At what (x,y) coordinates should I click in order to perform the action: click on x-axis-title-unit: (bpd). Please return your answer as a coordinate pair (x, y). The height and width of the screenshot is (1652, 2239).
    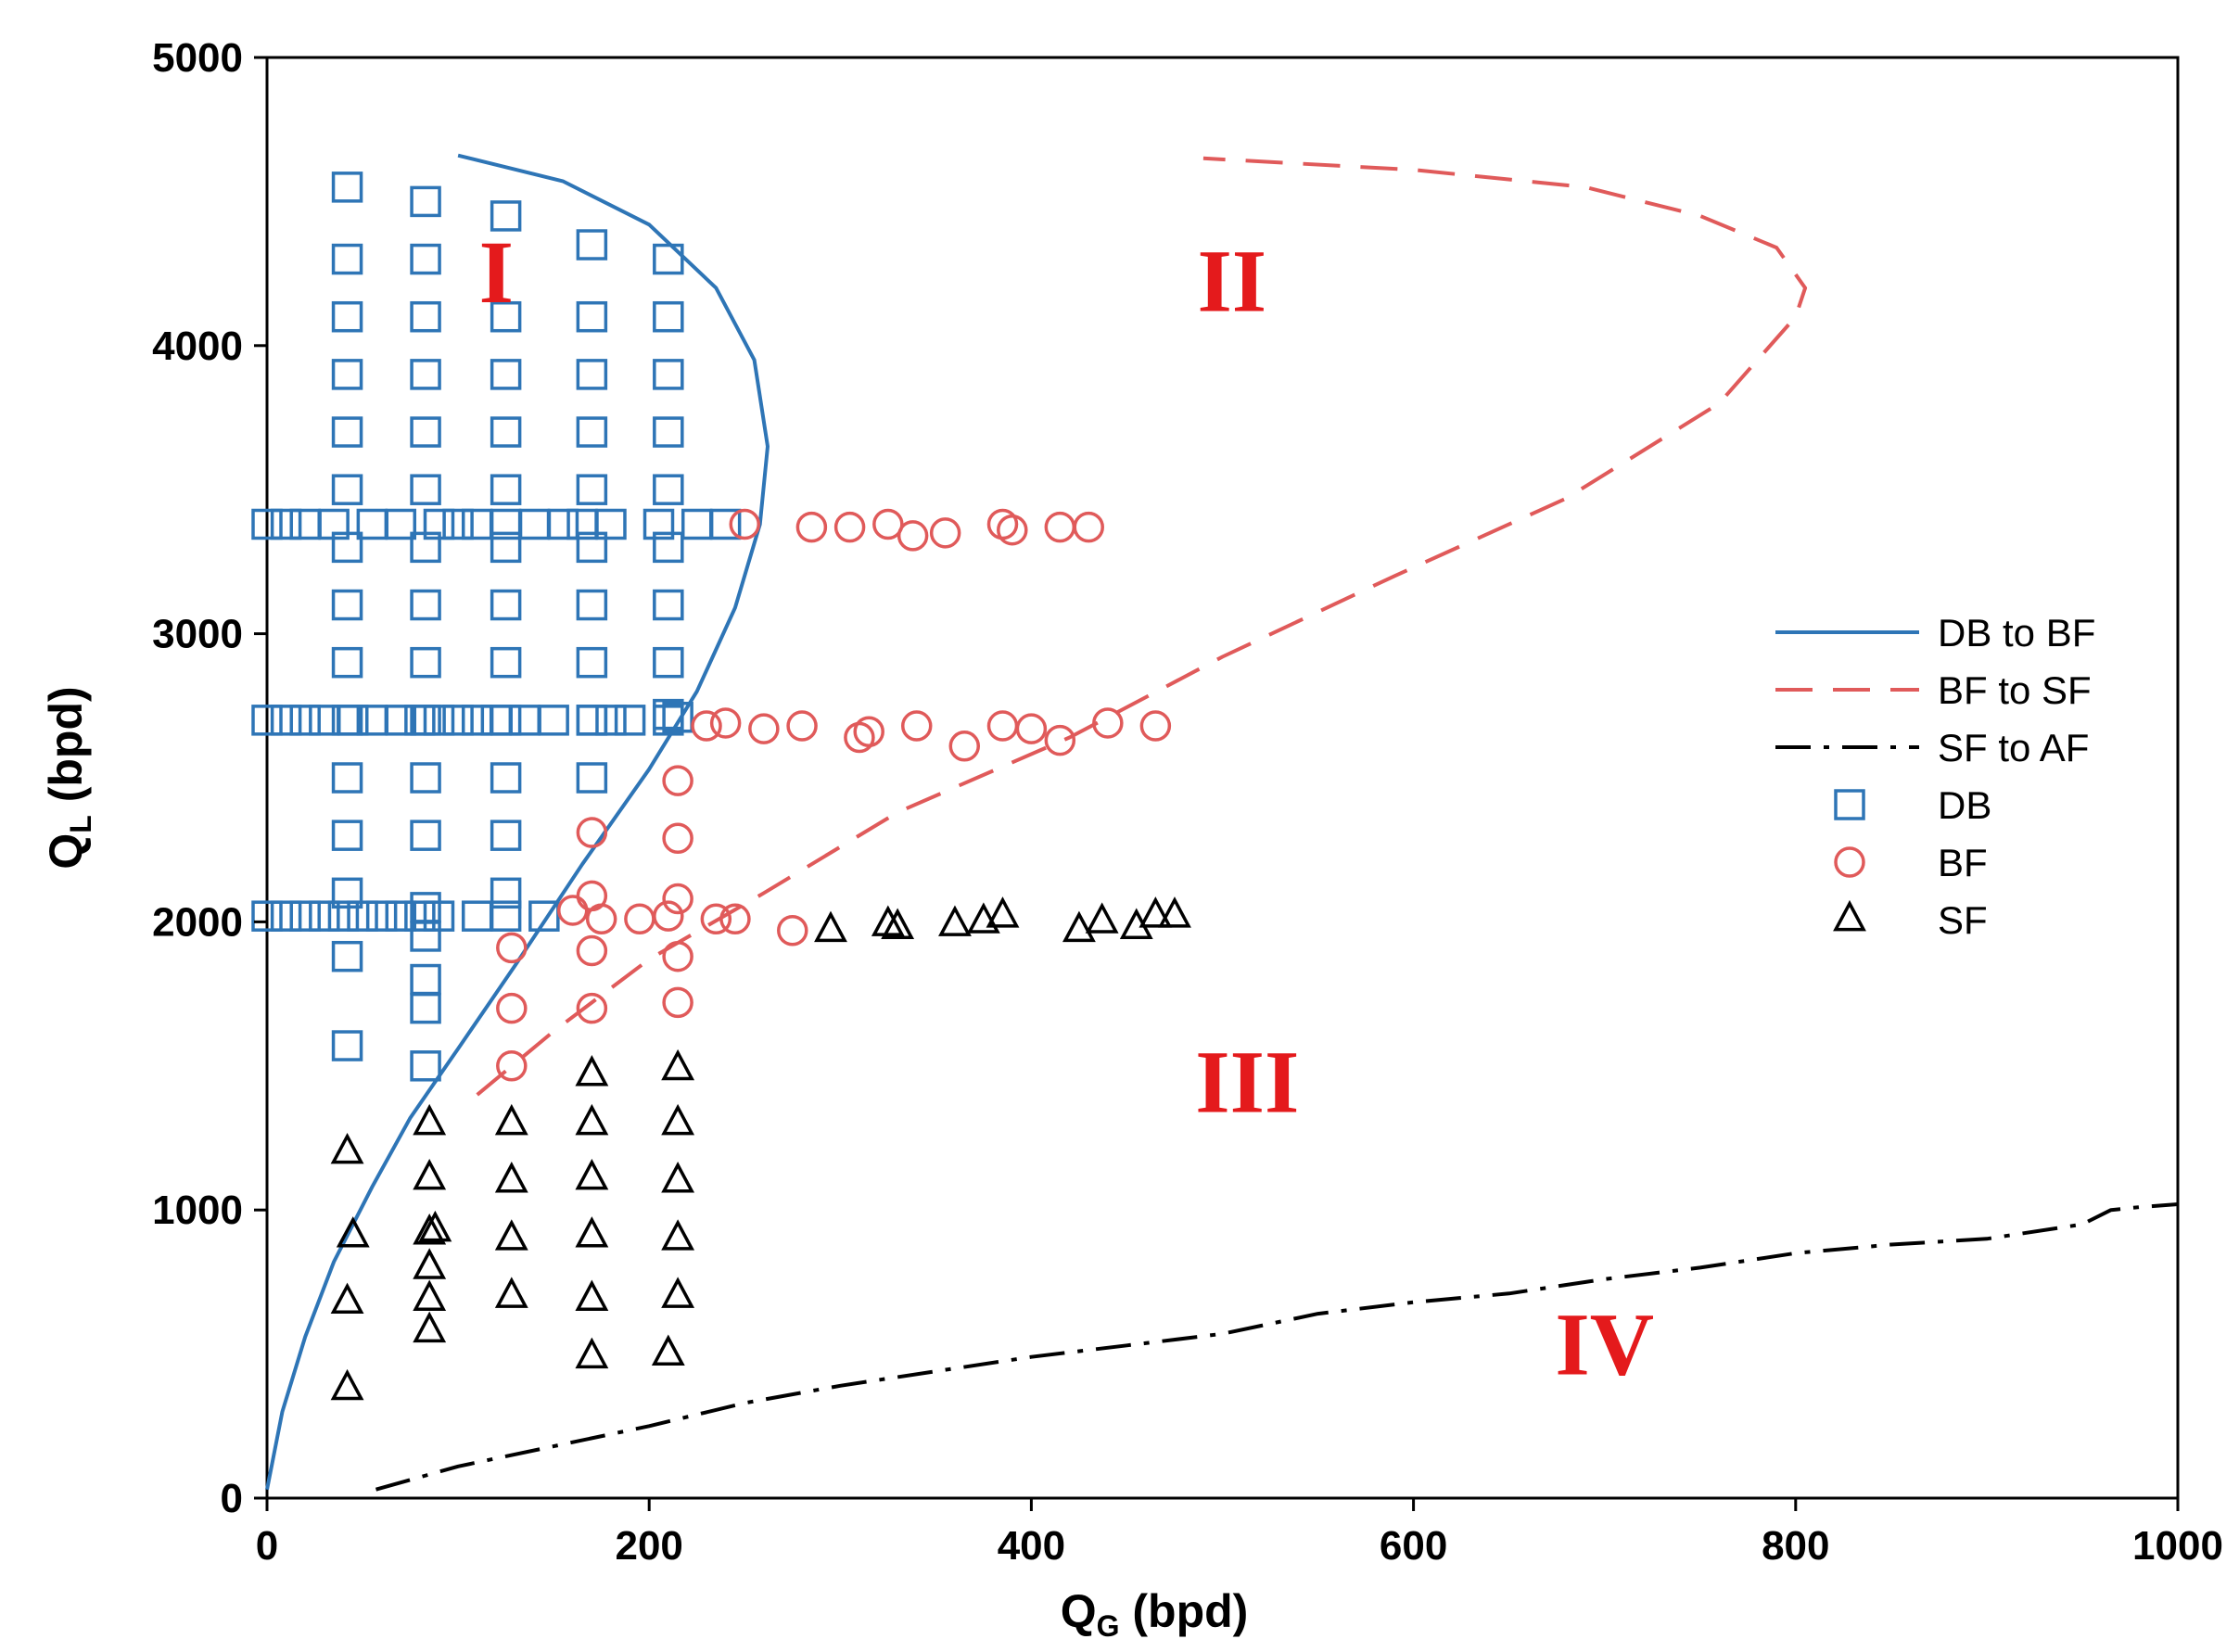
    Looking at the image, I should click on (1183, 1611).